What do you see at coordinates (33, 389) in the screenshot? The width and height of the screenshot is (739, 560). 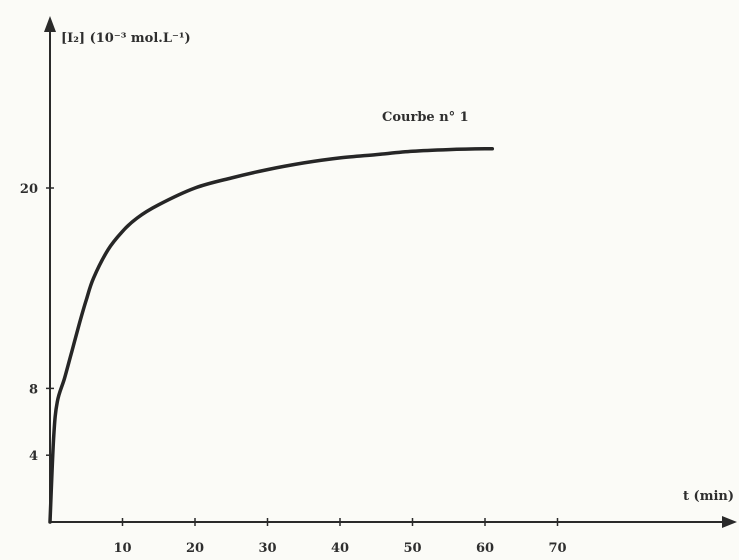 I see `y-tick-label: 8` at bounding box center [33, 389].